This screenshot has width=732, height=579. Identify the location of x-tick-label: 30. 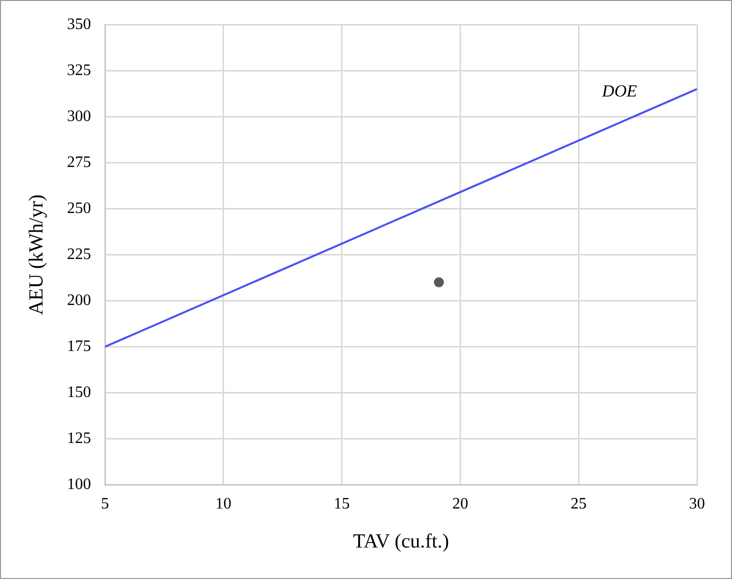
(697, 504).